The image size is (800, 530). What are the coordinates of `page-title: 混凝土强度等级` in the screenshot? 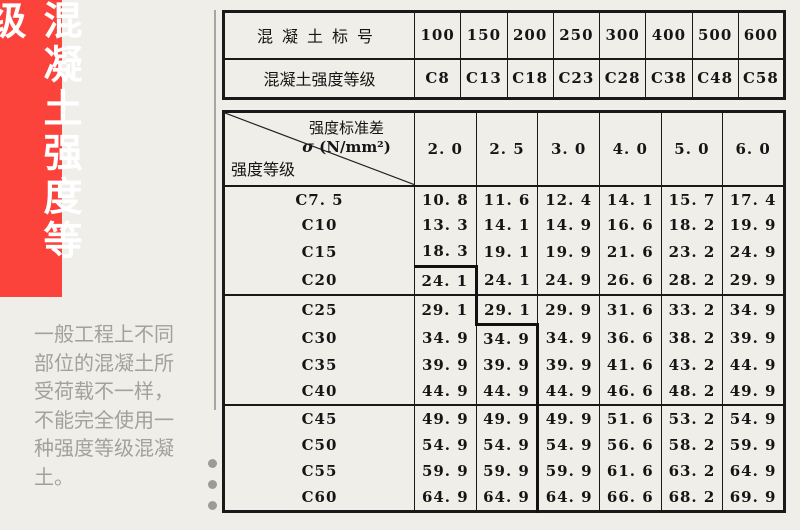 It's located at (40, 132).